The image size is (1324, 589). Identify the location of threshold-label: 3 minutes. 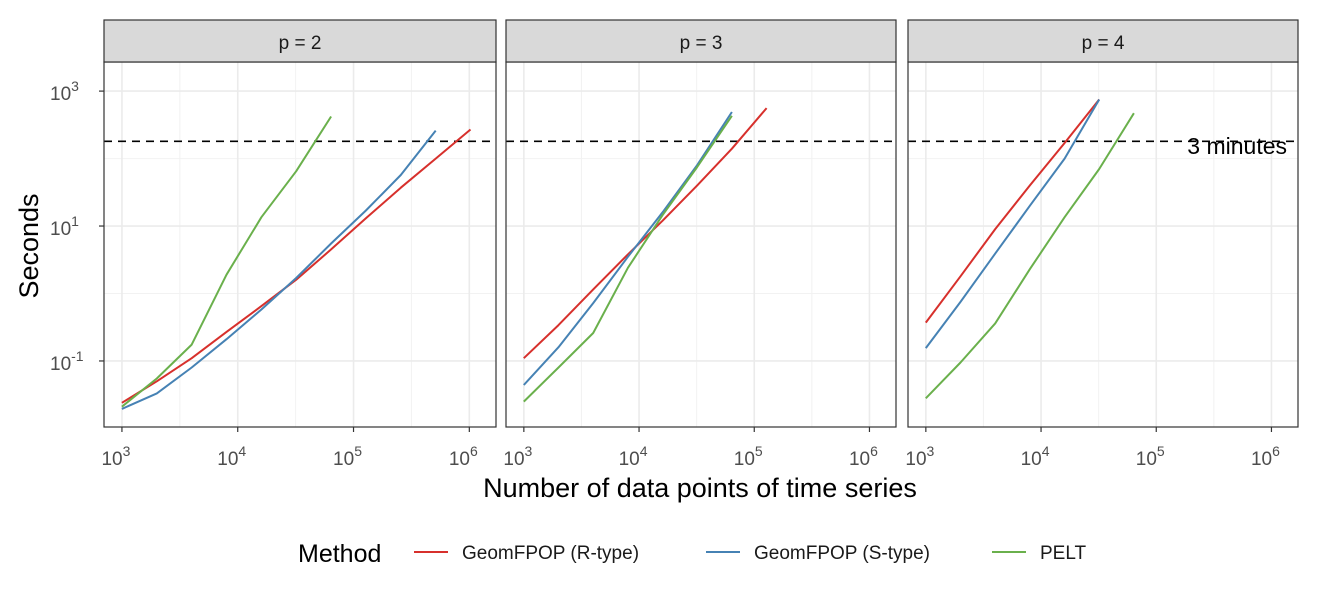
(1237, 146).